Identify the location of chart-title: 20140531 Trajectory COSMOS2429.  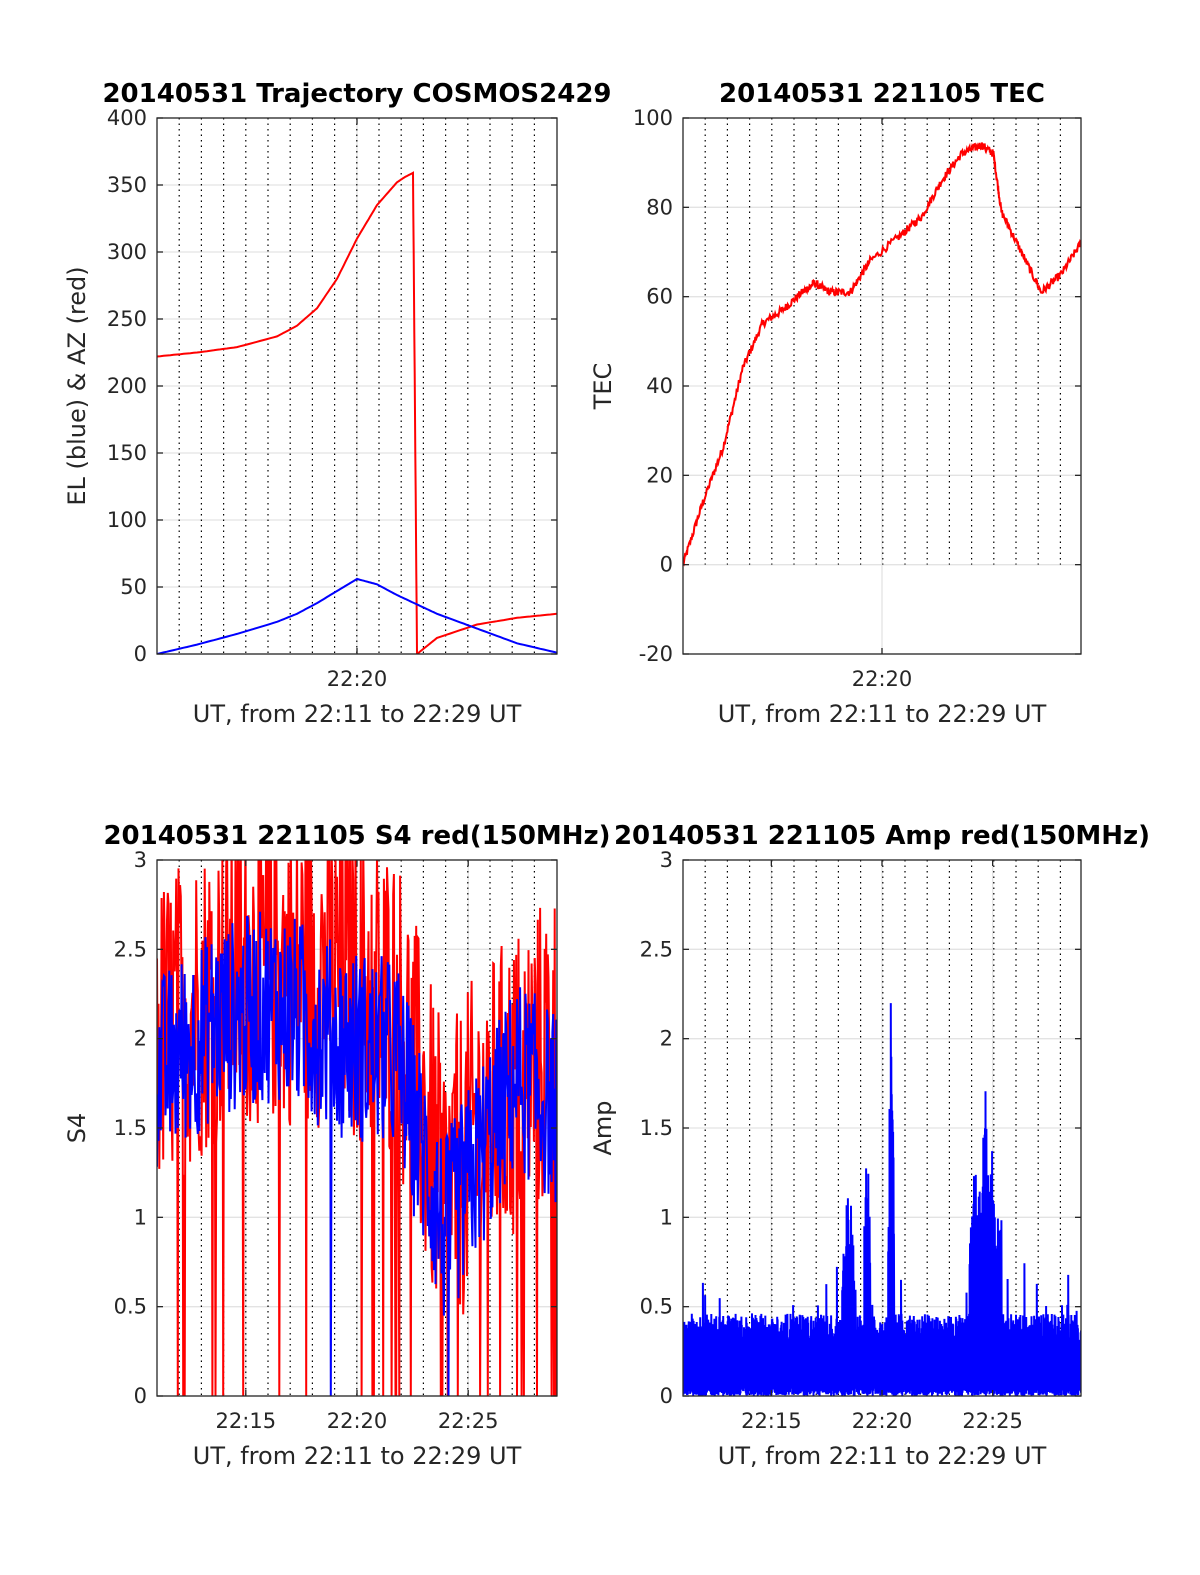
(356, 94).